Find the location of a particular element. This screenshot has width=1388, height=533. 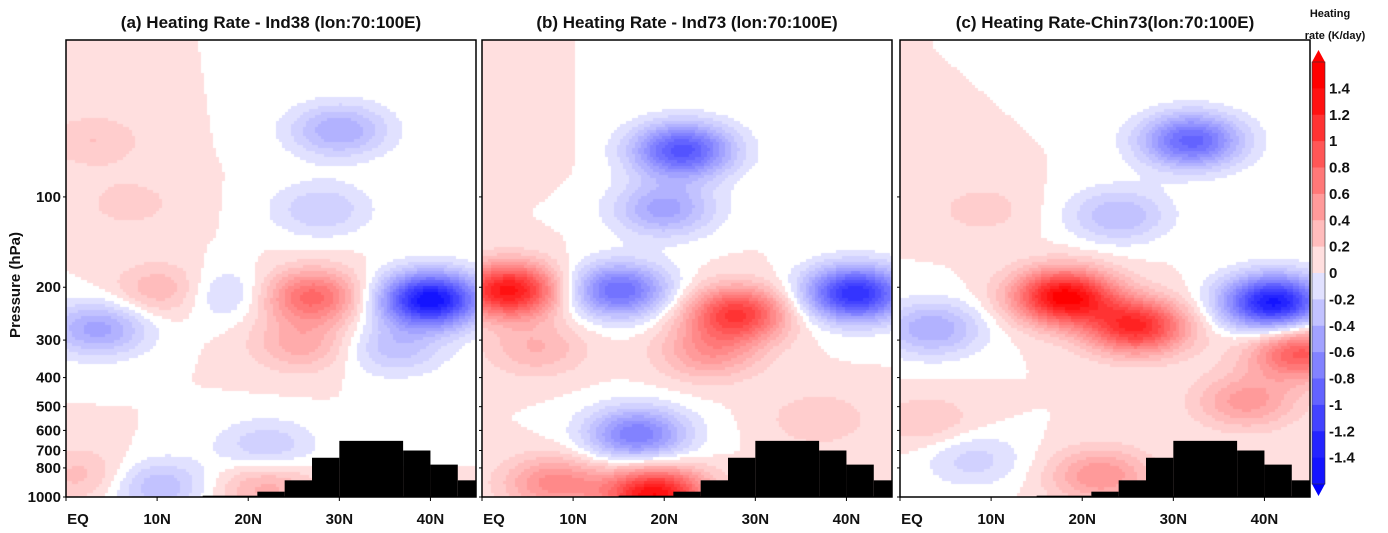

colorbar-tick-label: -0.6 is located at coordinates (1342, 352).